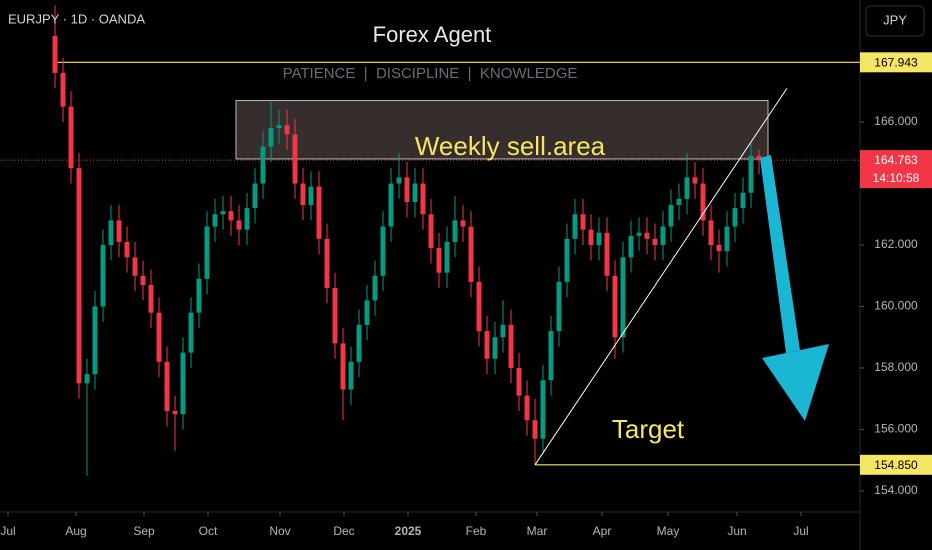  What do you see at coordinates (430, 73) in the screenshot?
I see `subtitle: PATIENCE | DISCIPLINE | KNOWLEDGE` at bounding box center [430, 73].